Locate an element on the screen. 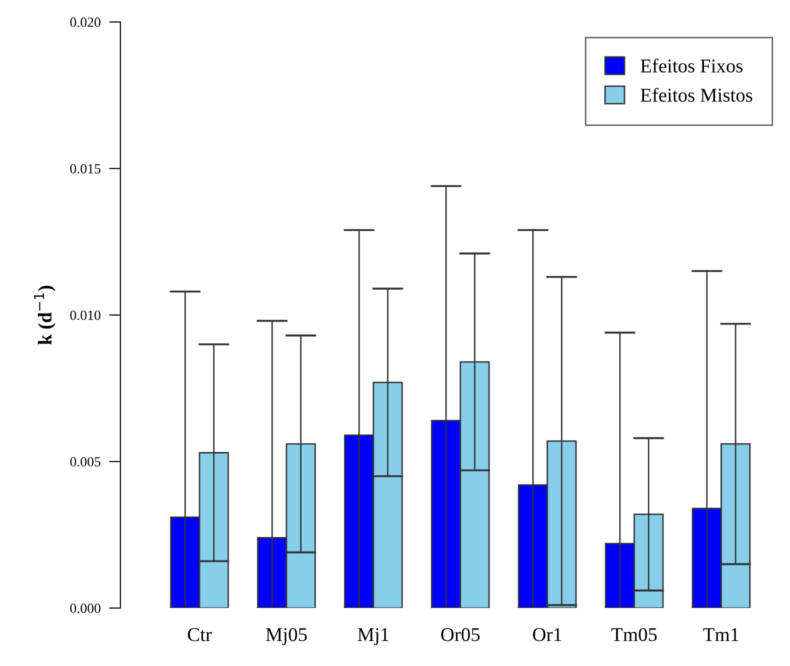 The width and height of the screenshot is (790, 666). x-tick-label: Ctr is located at coordinates (200, 635).